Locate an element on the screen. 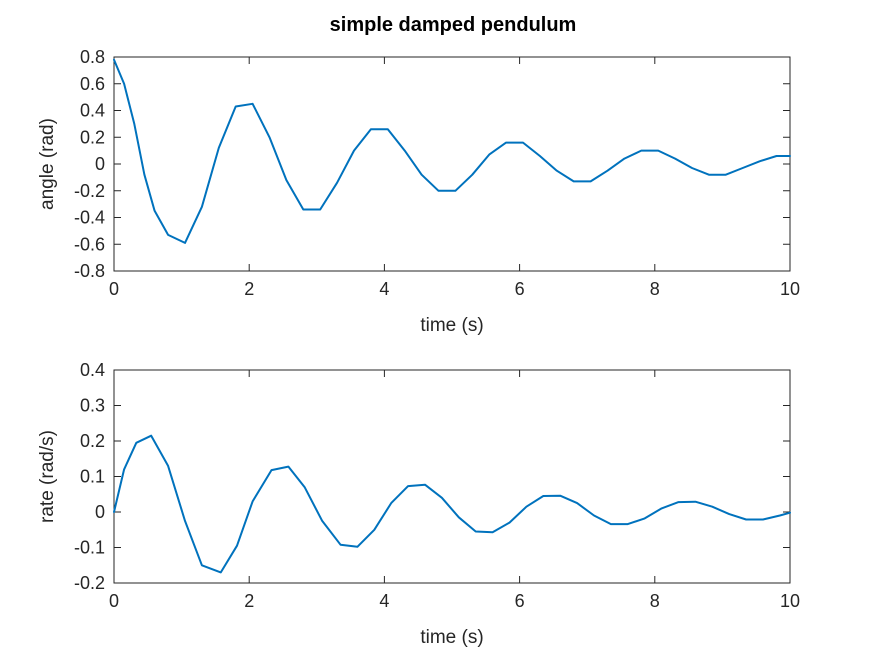  angle-ytick-label: 0.2 is located at coordinates (92, 137).